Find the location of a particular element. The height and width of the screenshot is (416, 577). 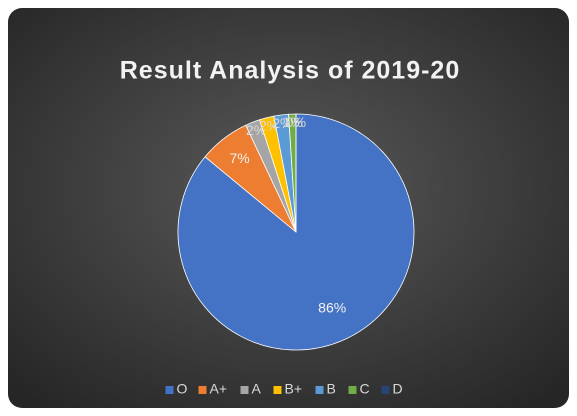

data-label: 0% is located at coordinates (296, 122).